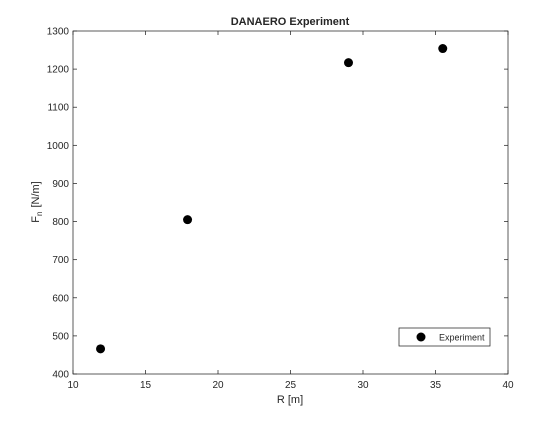  Describe the element at coordinates (60, 336) in the screenshot. I see `y-tick-label: 500` at that location.